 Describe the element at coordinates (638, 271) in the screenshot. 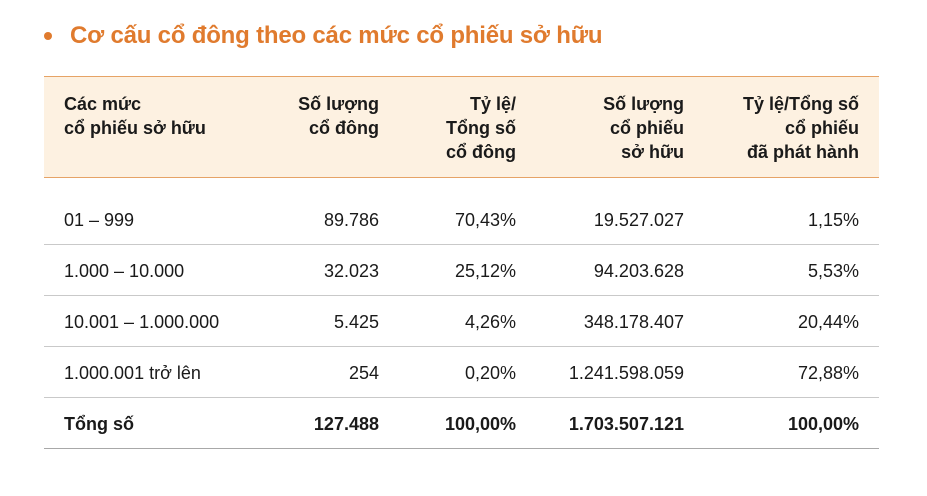

I see `cell-shares: 94.203.628` at that location.